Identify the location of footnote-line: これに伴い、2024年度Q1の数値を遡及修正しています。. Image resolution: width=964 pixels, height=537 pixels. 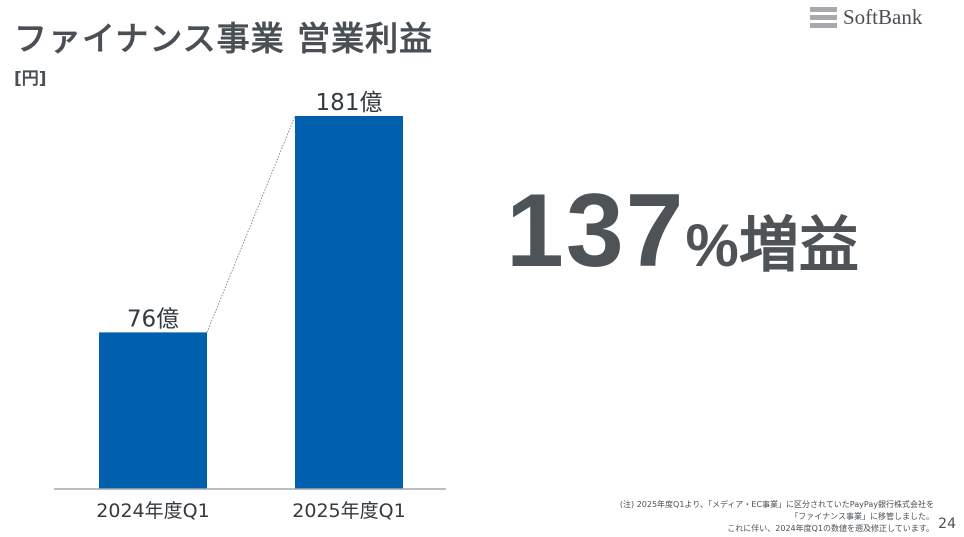
(830, 528).